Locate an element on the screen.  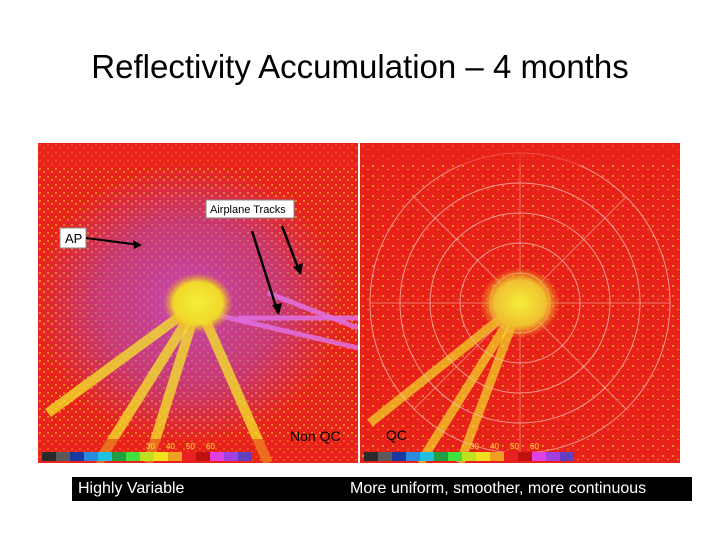
caption-bar is located at coordinates (382, 489).